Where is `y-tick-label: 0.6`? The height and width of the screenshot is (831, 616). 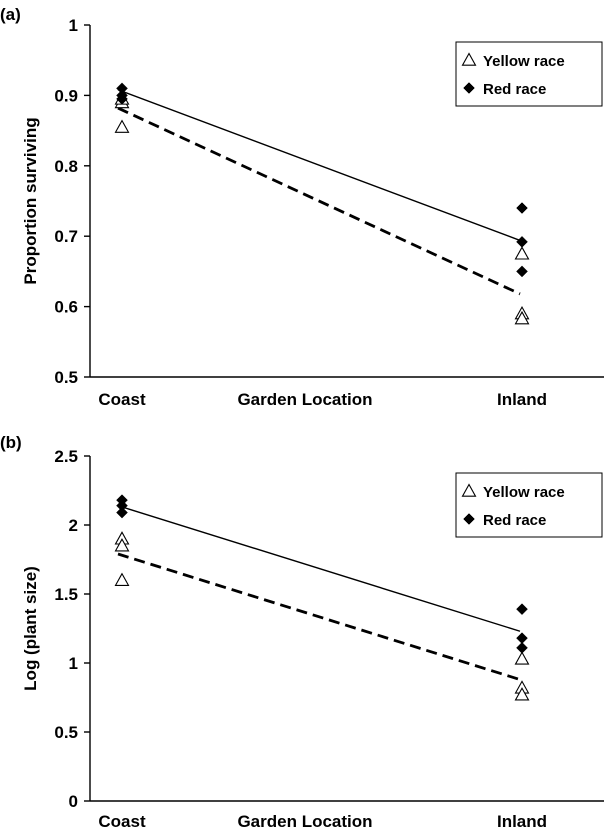 y-tick-label: 0.6 is located at coordinates (66, 307).